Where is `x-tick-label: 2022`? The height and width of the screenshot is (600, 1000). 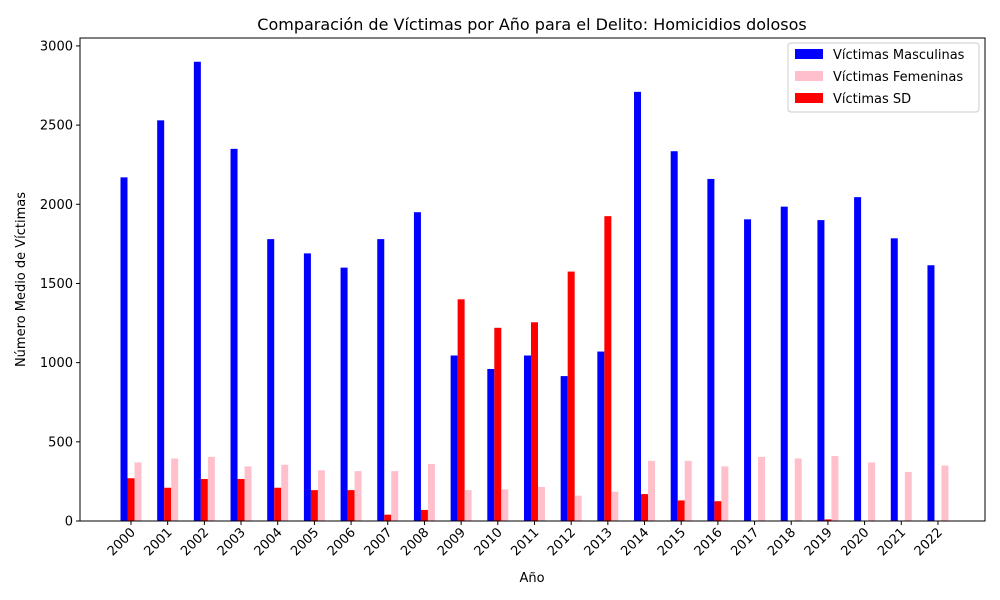 x-tick-label: 2022 is located at coordinates (929, 542).